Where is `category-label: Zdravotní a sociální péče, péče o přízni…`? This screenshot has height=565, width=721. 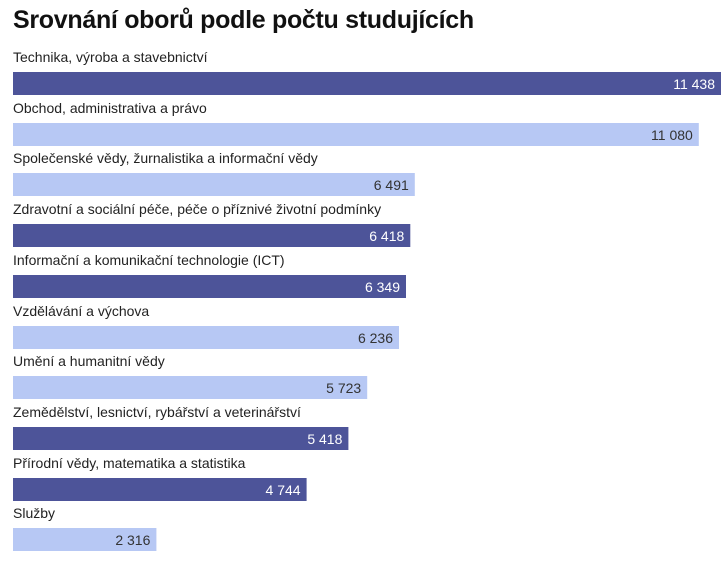 category-label: Zdravotní a sociální péče, péče o přízni… is located at coordinates (197, 209).